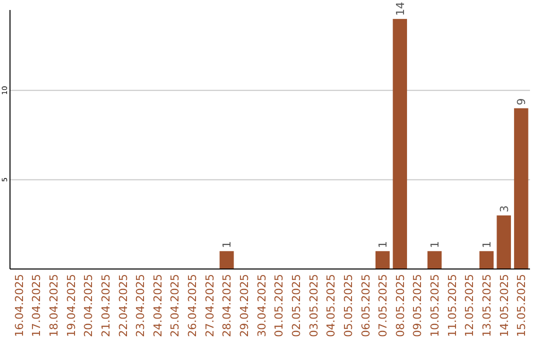 This screenshot has height=340, width=540. What do you see at coordinates (400, 9) in the screenshot?
I see `data-label: 14` at bounding box center [400, 9].